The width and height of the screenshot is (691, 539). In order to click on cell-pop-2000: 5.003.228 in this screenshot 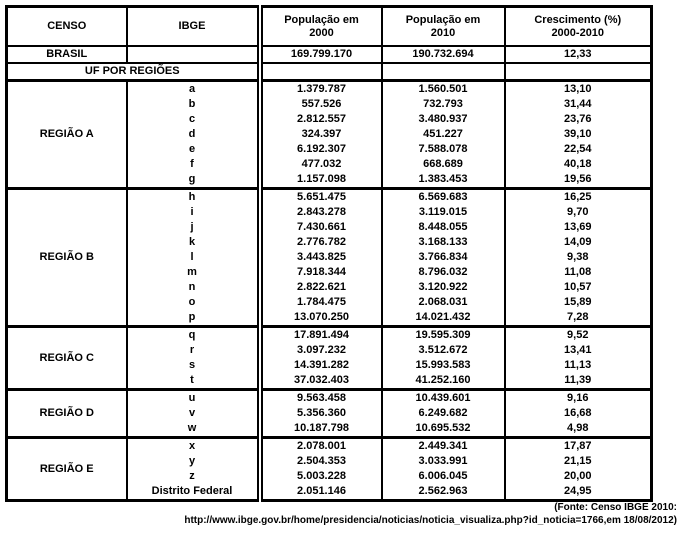, I will do `click(319, 476)`.